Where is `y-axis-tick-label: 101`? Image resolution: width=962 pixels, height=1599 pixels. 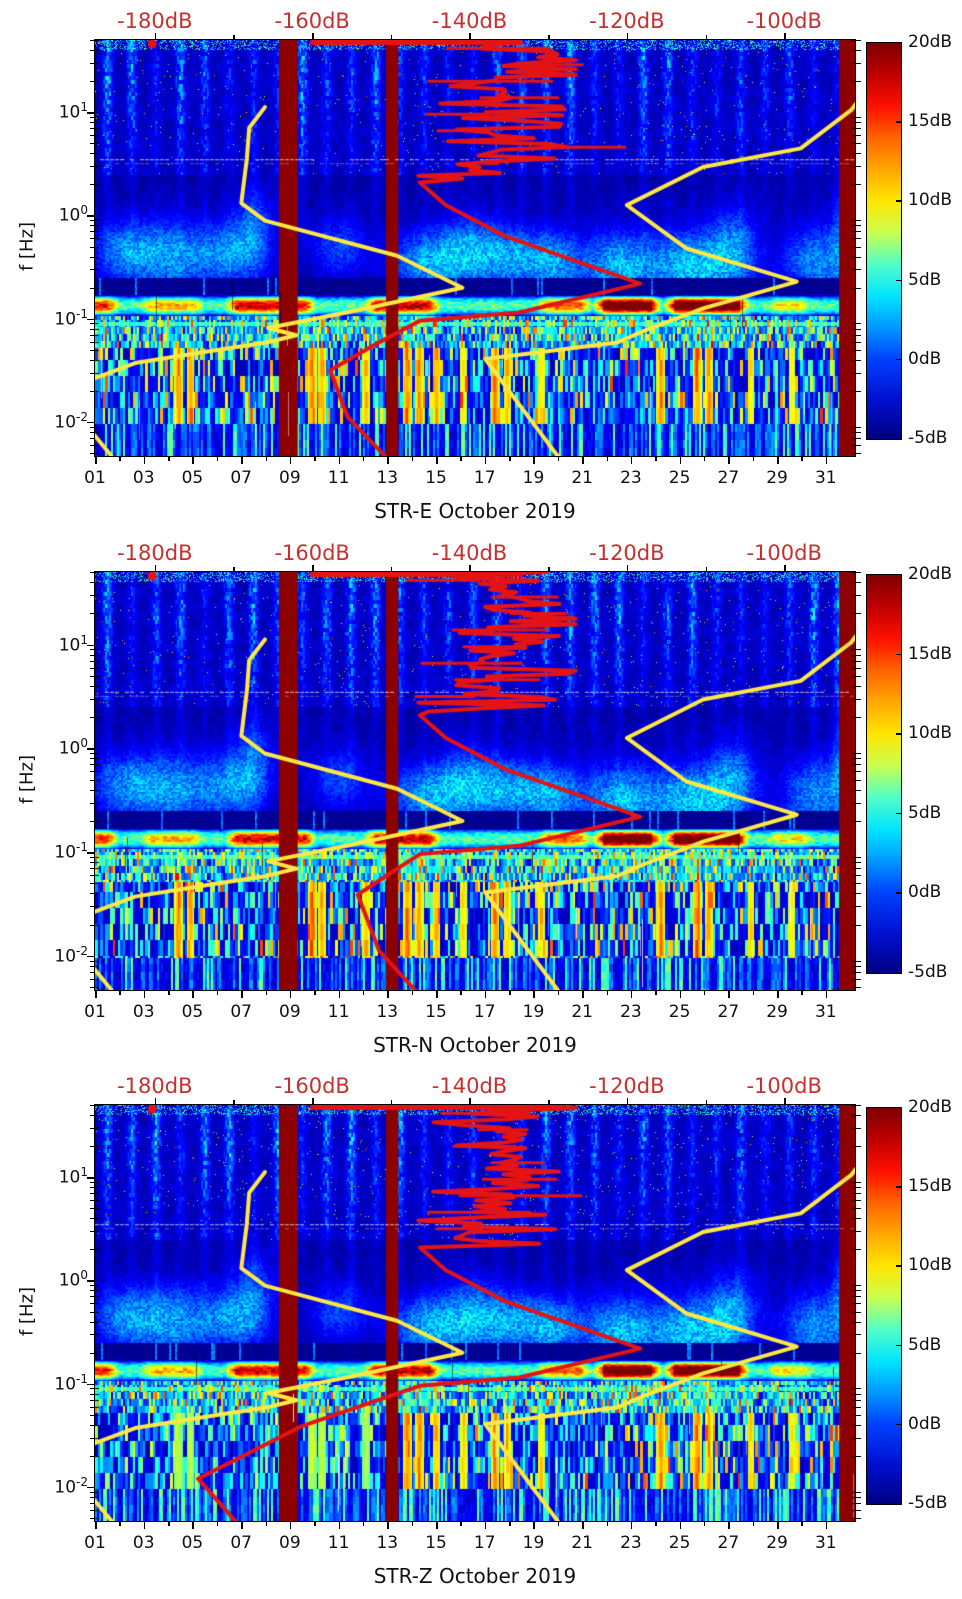 y-axis-tick-label: 101 is located at coordinates (58, 111).